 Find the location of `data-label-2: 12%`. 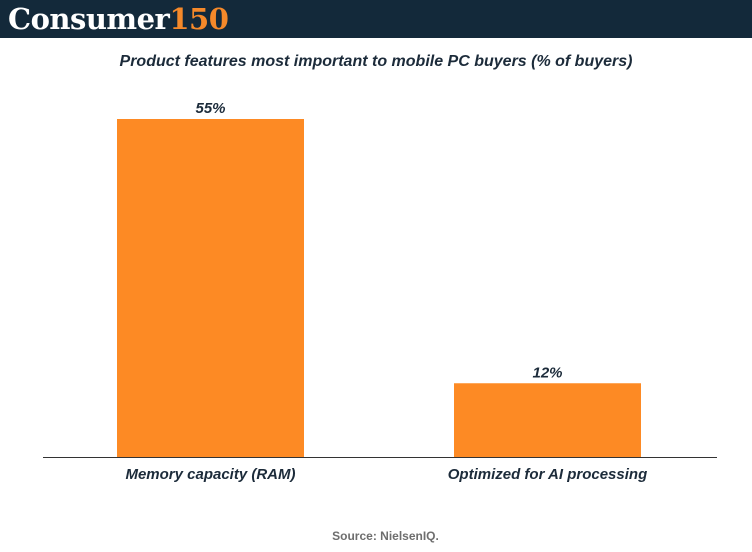

data-label-2: 12% is located at coordinates (547, 372).